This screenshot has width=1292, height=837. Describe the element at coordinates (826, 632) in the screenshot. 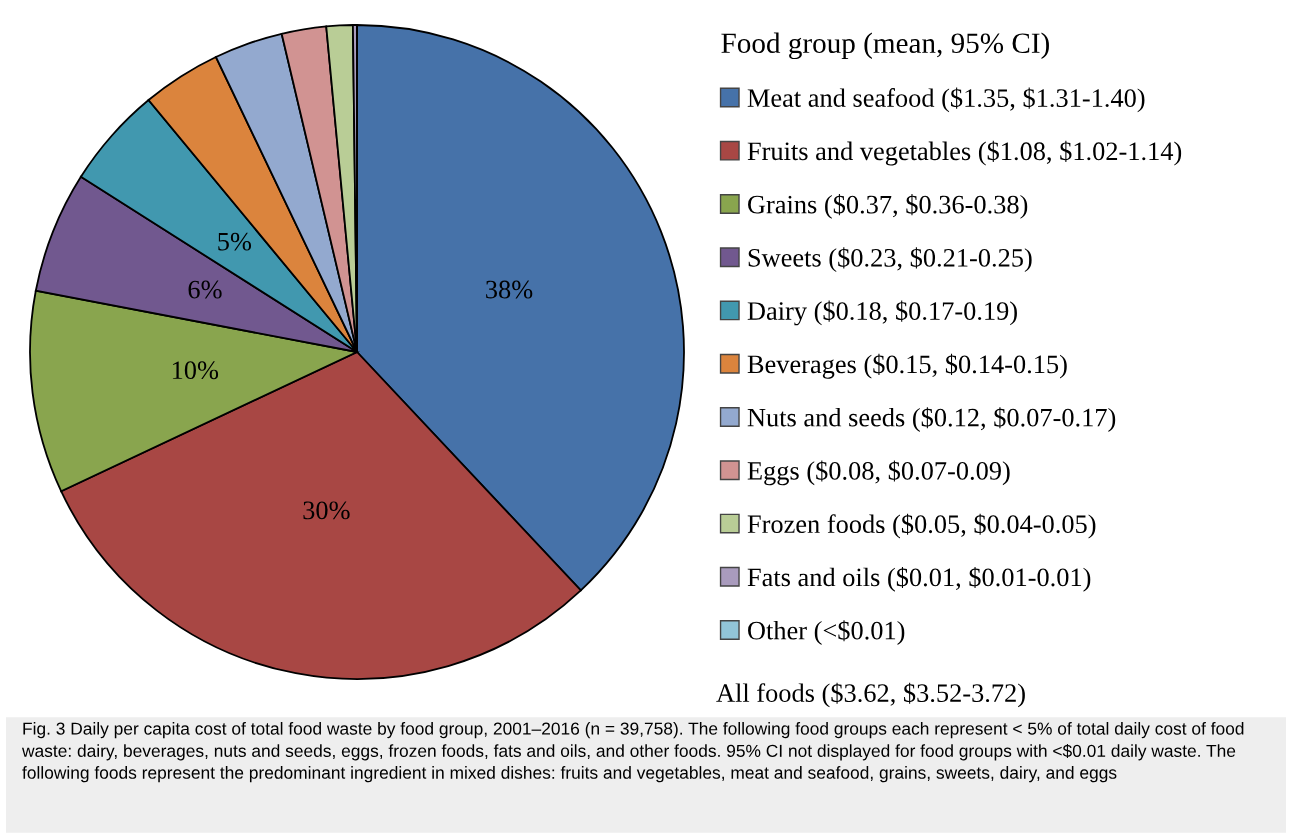

I see `legend-label: Other (<$0.01)` at that location.